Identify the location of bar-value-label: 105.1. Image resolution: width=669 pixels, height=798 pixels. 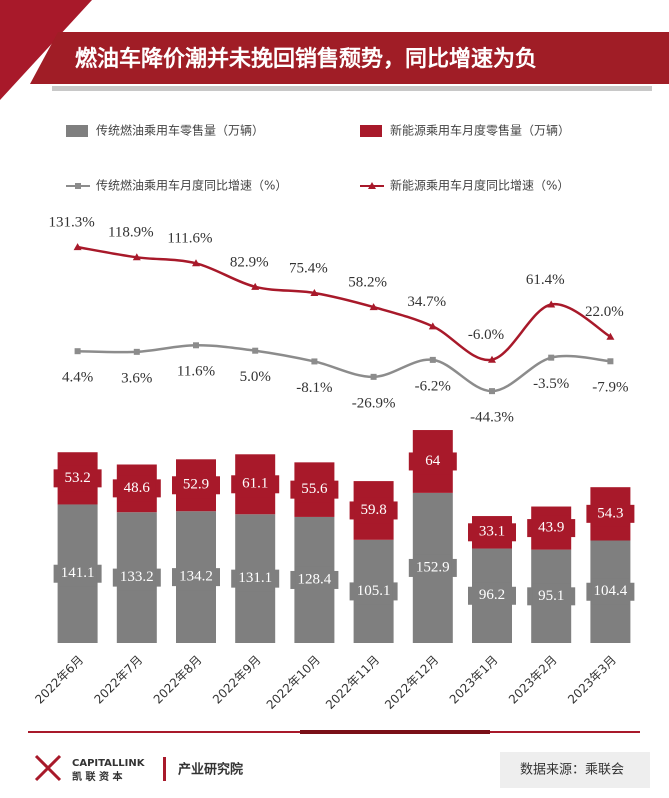
(374, 591).